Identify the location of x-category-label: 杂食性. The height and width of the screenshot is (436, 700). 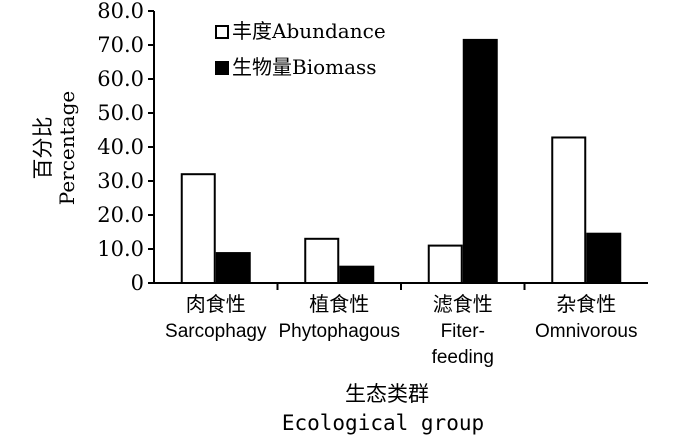
(586, 304).